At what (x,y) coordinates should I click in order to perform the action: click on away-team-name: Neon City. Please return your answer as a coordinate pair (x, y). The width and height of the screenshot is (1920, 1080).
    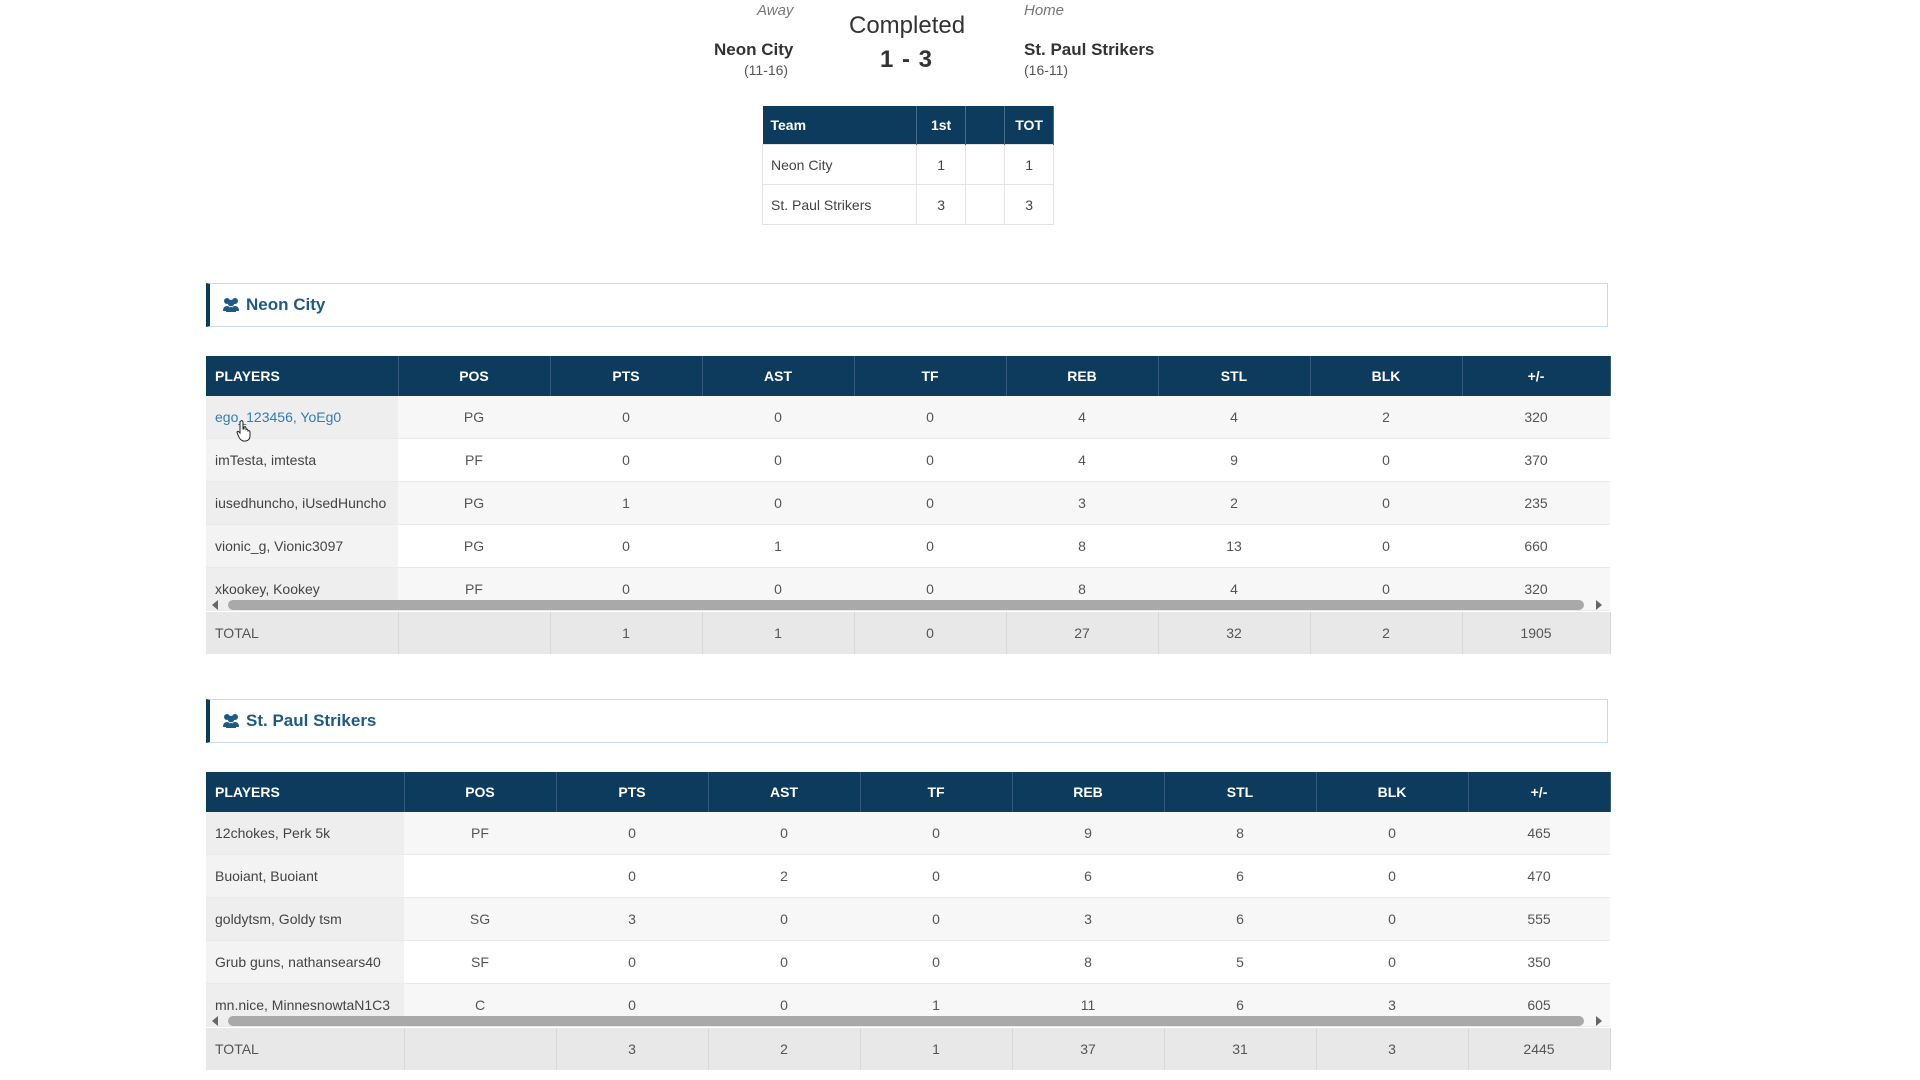
    Looking at the image, I should click on (754, 49).